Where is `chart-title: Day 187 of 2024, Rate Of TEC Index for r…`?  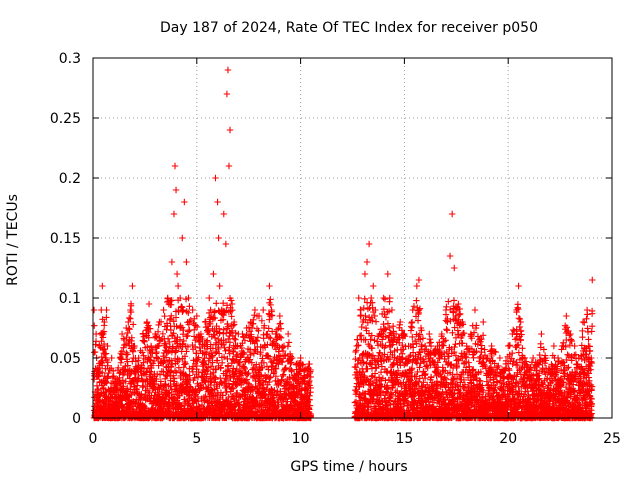
chart-title: Day 187 of 2024, Rate Of TEC Index for r… is located at coordinates (349, 28).